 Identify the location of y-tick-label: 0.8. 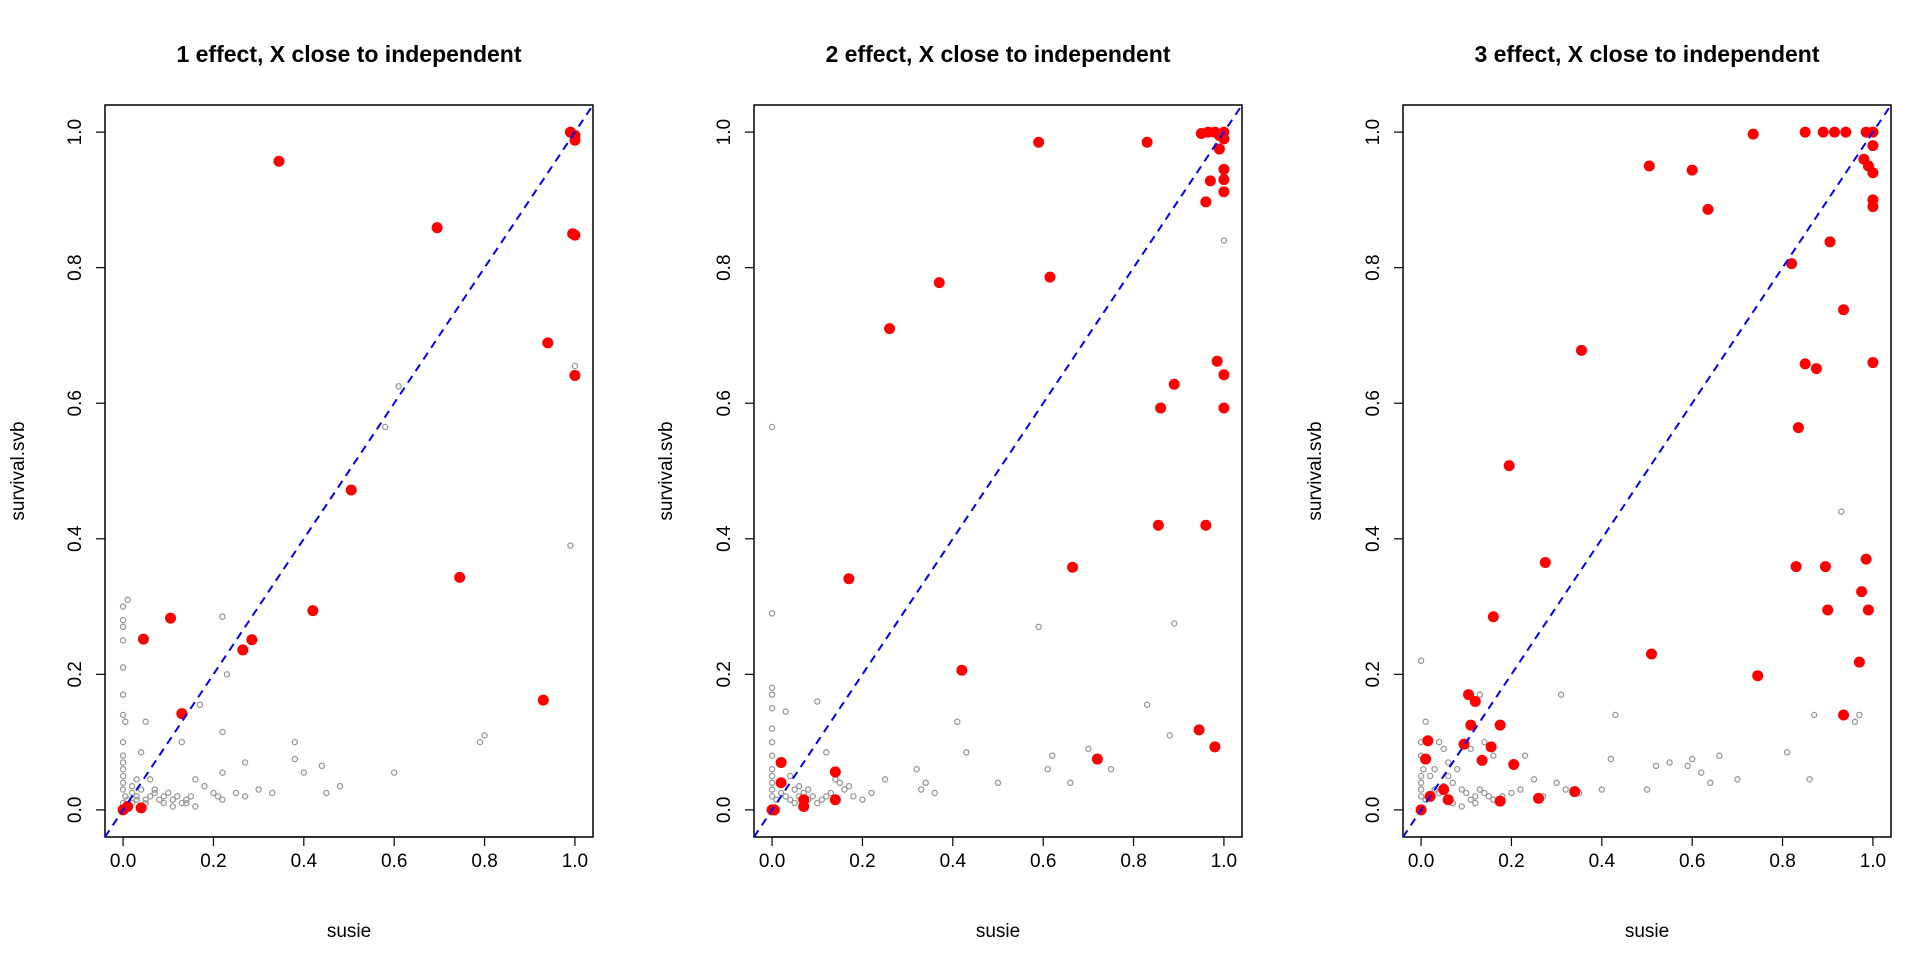
(1373, 267).